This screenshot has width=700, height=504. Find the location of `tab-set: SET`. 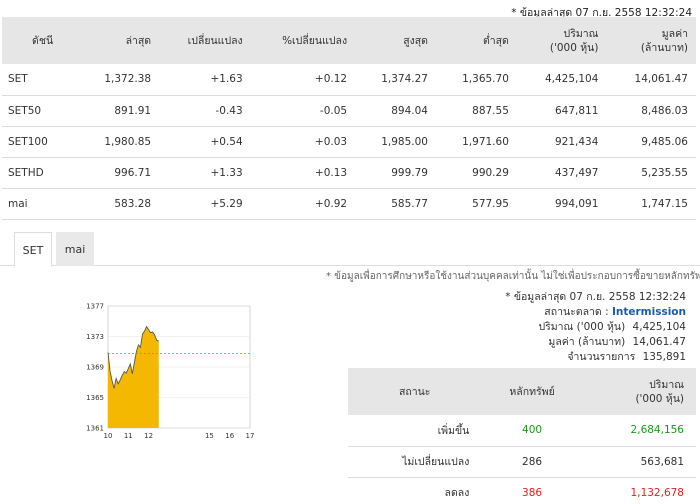

tab-set: SET is located at coordinates (33, 249).